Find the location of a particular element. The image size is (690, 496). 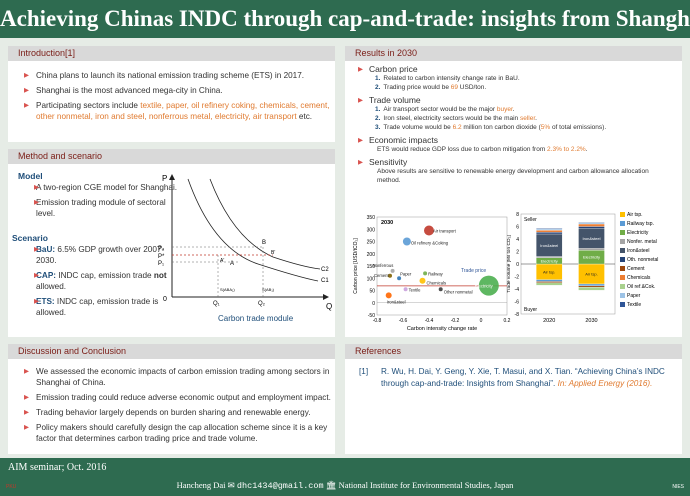

bar-legend-label-7: Chemicals is located at coordinates (639, 278).